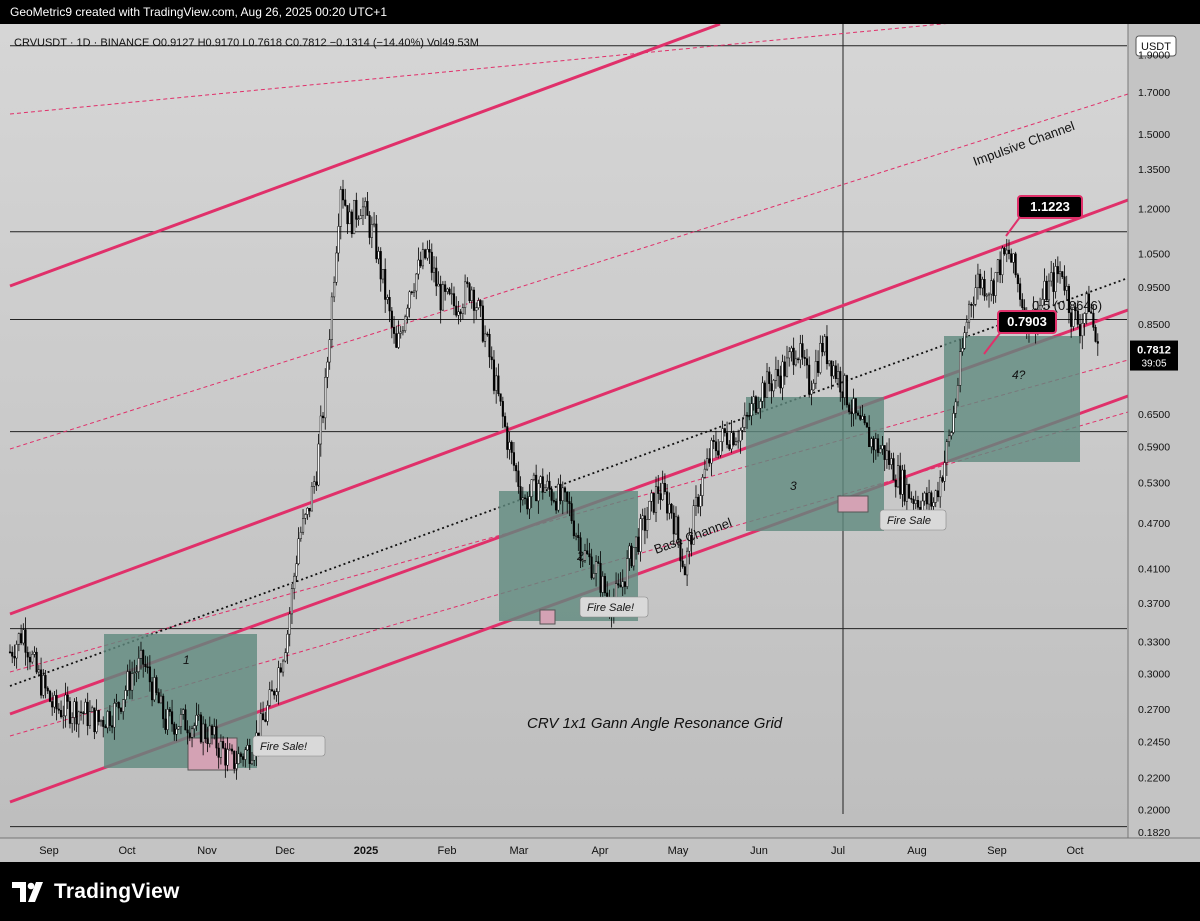 The width and height of the screenshot is (1200, 921). What do you see at coordinates (1154, 778) in the screenshot?
I see `y-tick-label: 0.2200` at bounding box center [1154, 778].